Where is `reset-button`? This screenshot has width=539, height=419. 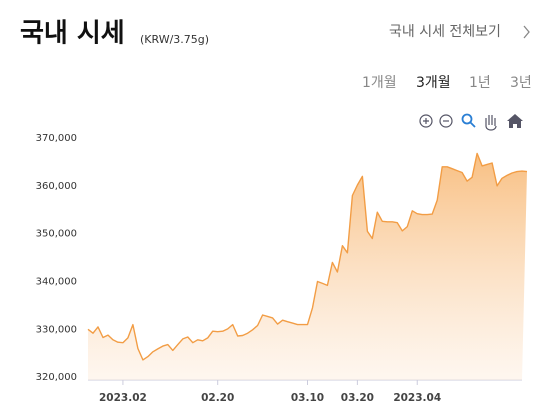 reset-button is located at coordinates (515, 121).